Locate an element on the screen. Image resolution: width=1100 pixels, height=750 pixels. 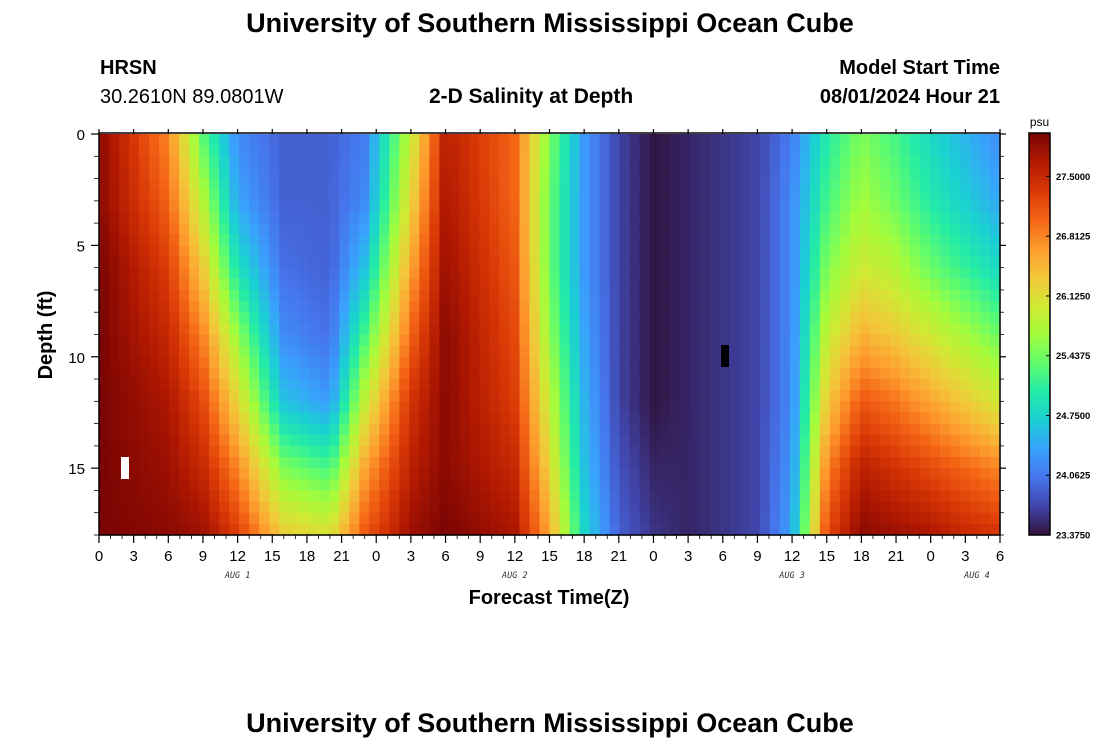
model-start-time: 08/01/2024 Hour 21 is located at coordinates (909, 97).